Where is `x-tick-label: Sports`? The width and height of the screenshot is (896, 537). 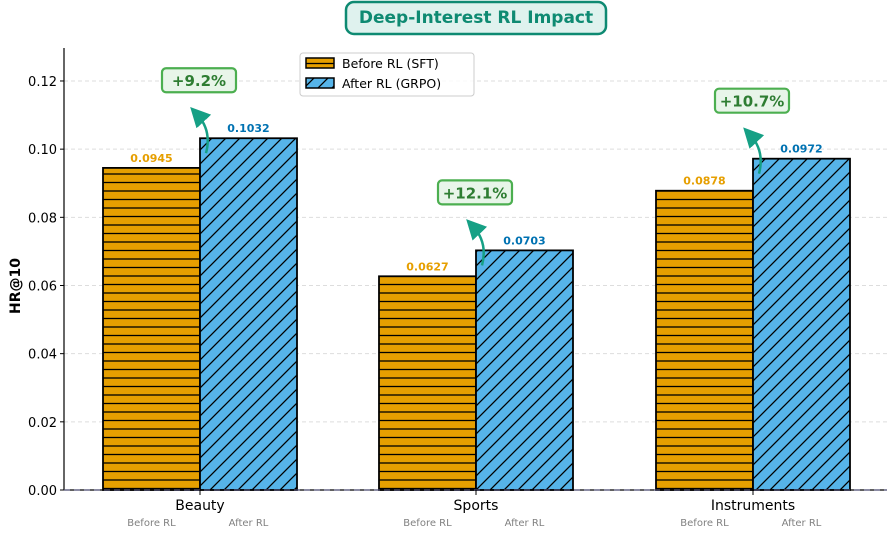
x-tick-label: Sports is located at coordinates (476, 506).